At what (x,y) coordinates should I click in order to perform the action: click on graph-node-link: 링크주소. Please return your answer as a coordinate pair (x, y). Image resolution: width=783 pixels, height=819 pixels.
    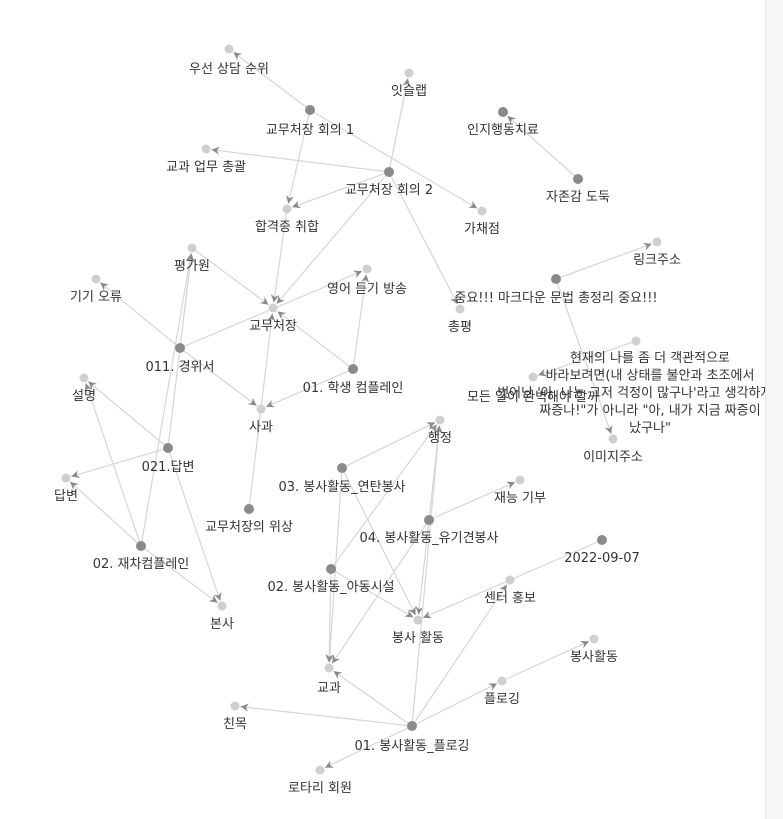
    Looking at the image, I should click on (657, 253).